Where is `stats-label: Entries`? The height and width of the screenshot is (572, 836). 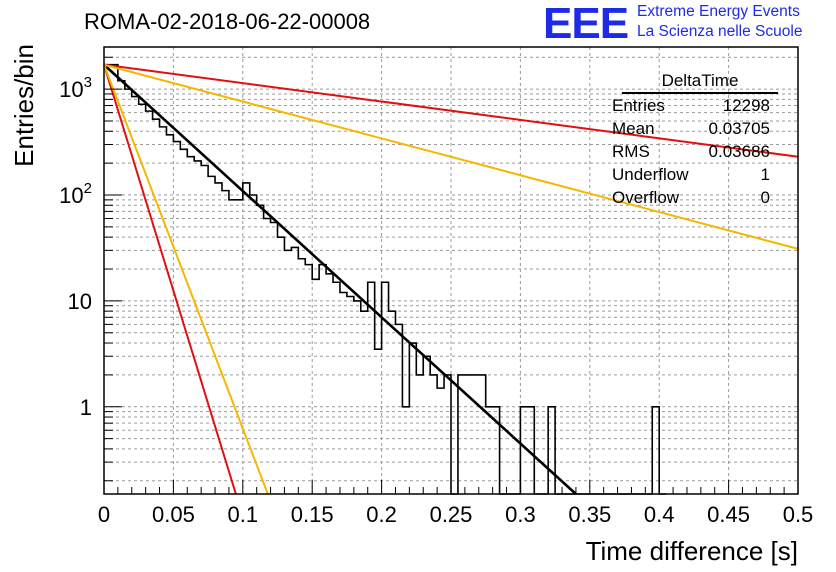 stats-label: Entries is located at coordinates (638, 105).